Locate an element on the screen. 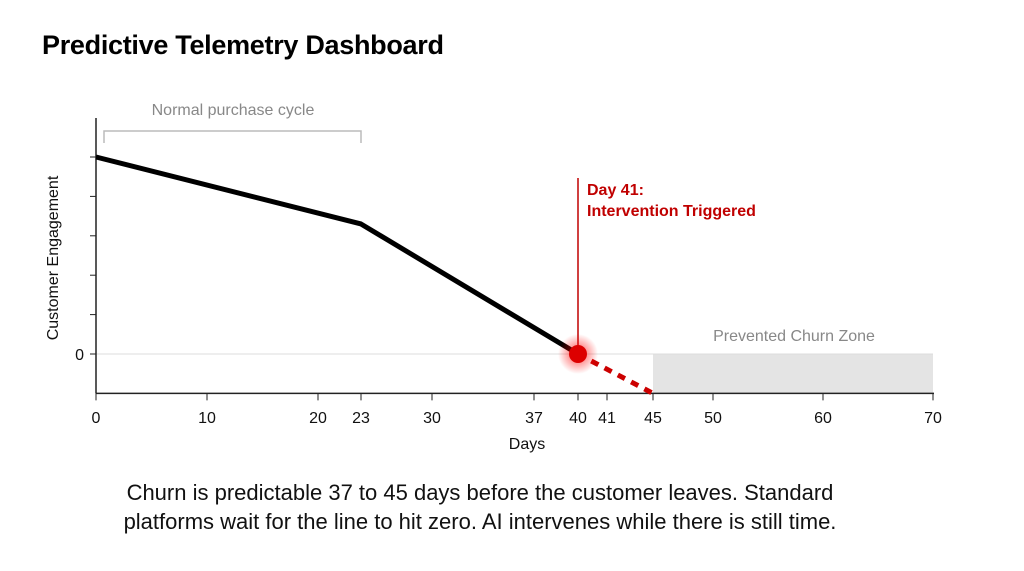  x-tick-label: 37 is located at coordinates (534, 418).